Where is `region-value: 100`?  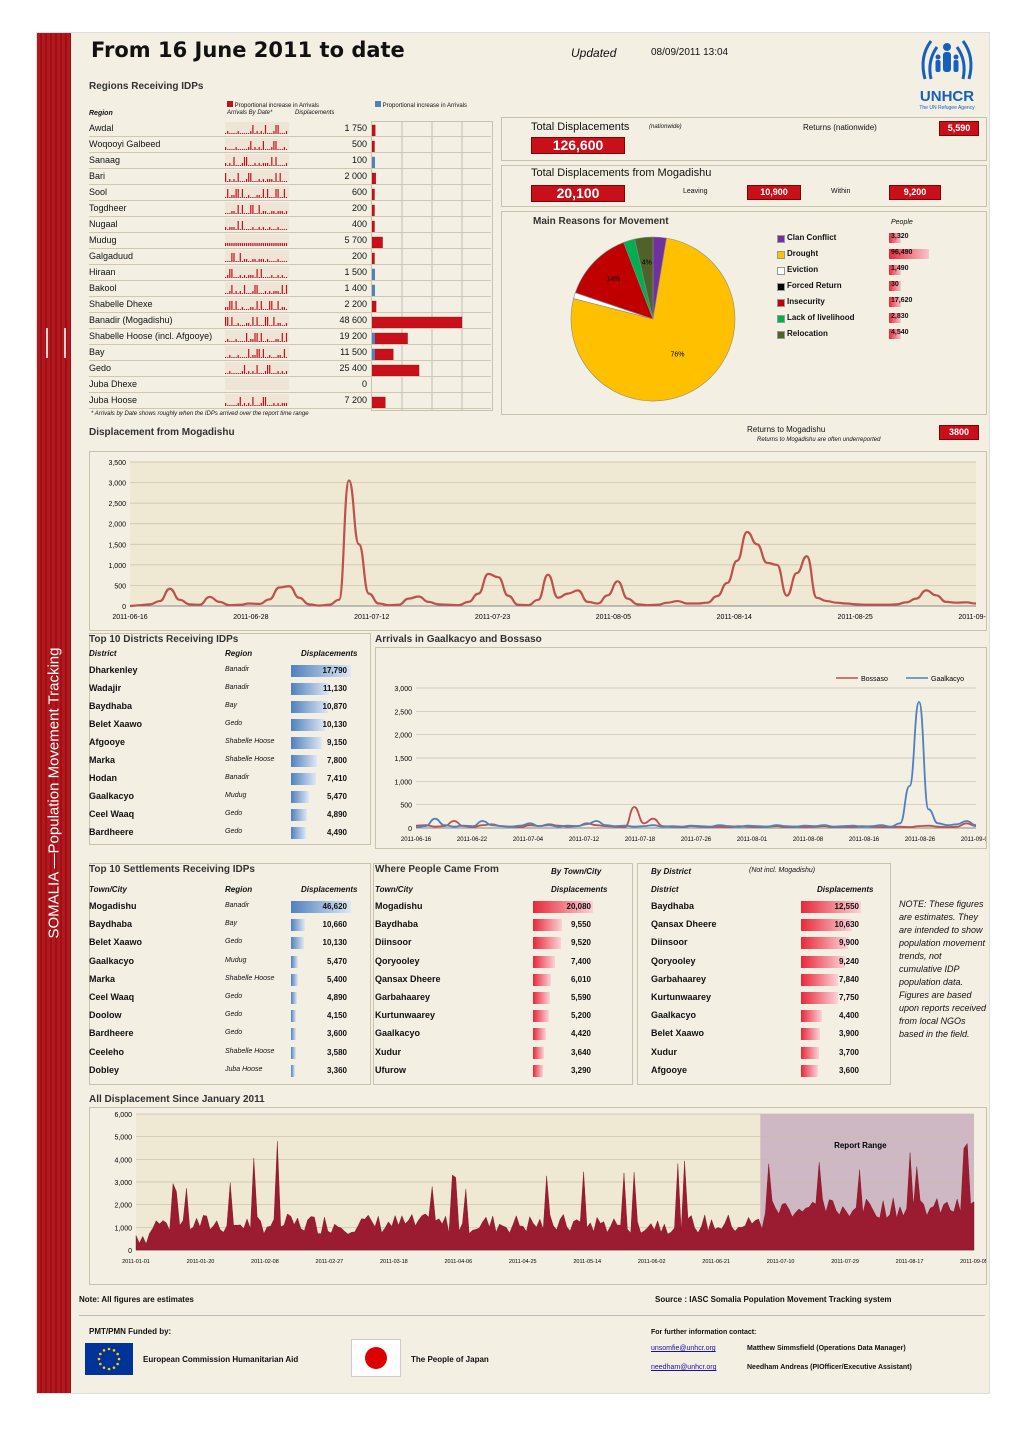
region-value: 100 is located at coordinates (359, 160).